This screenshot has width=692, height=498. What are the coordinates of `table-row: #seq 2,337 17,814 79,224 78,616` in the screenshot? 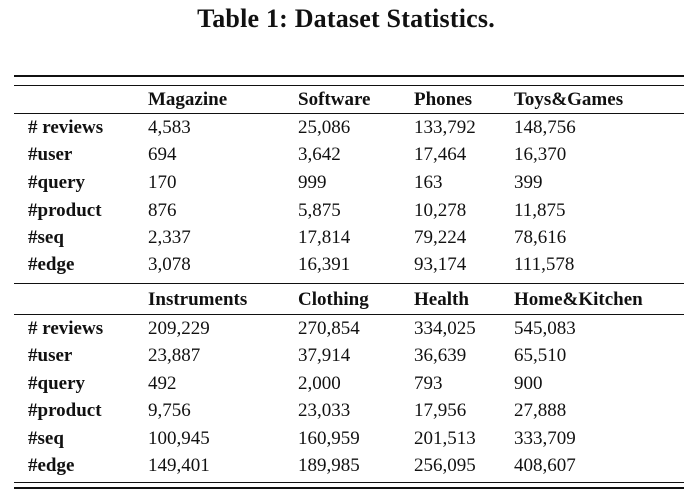 It's located at (346, 237).